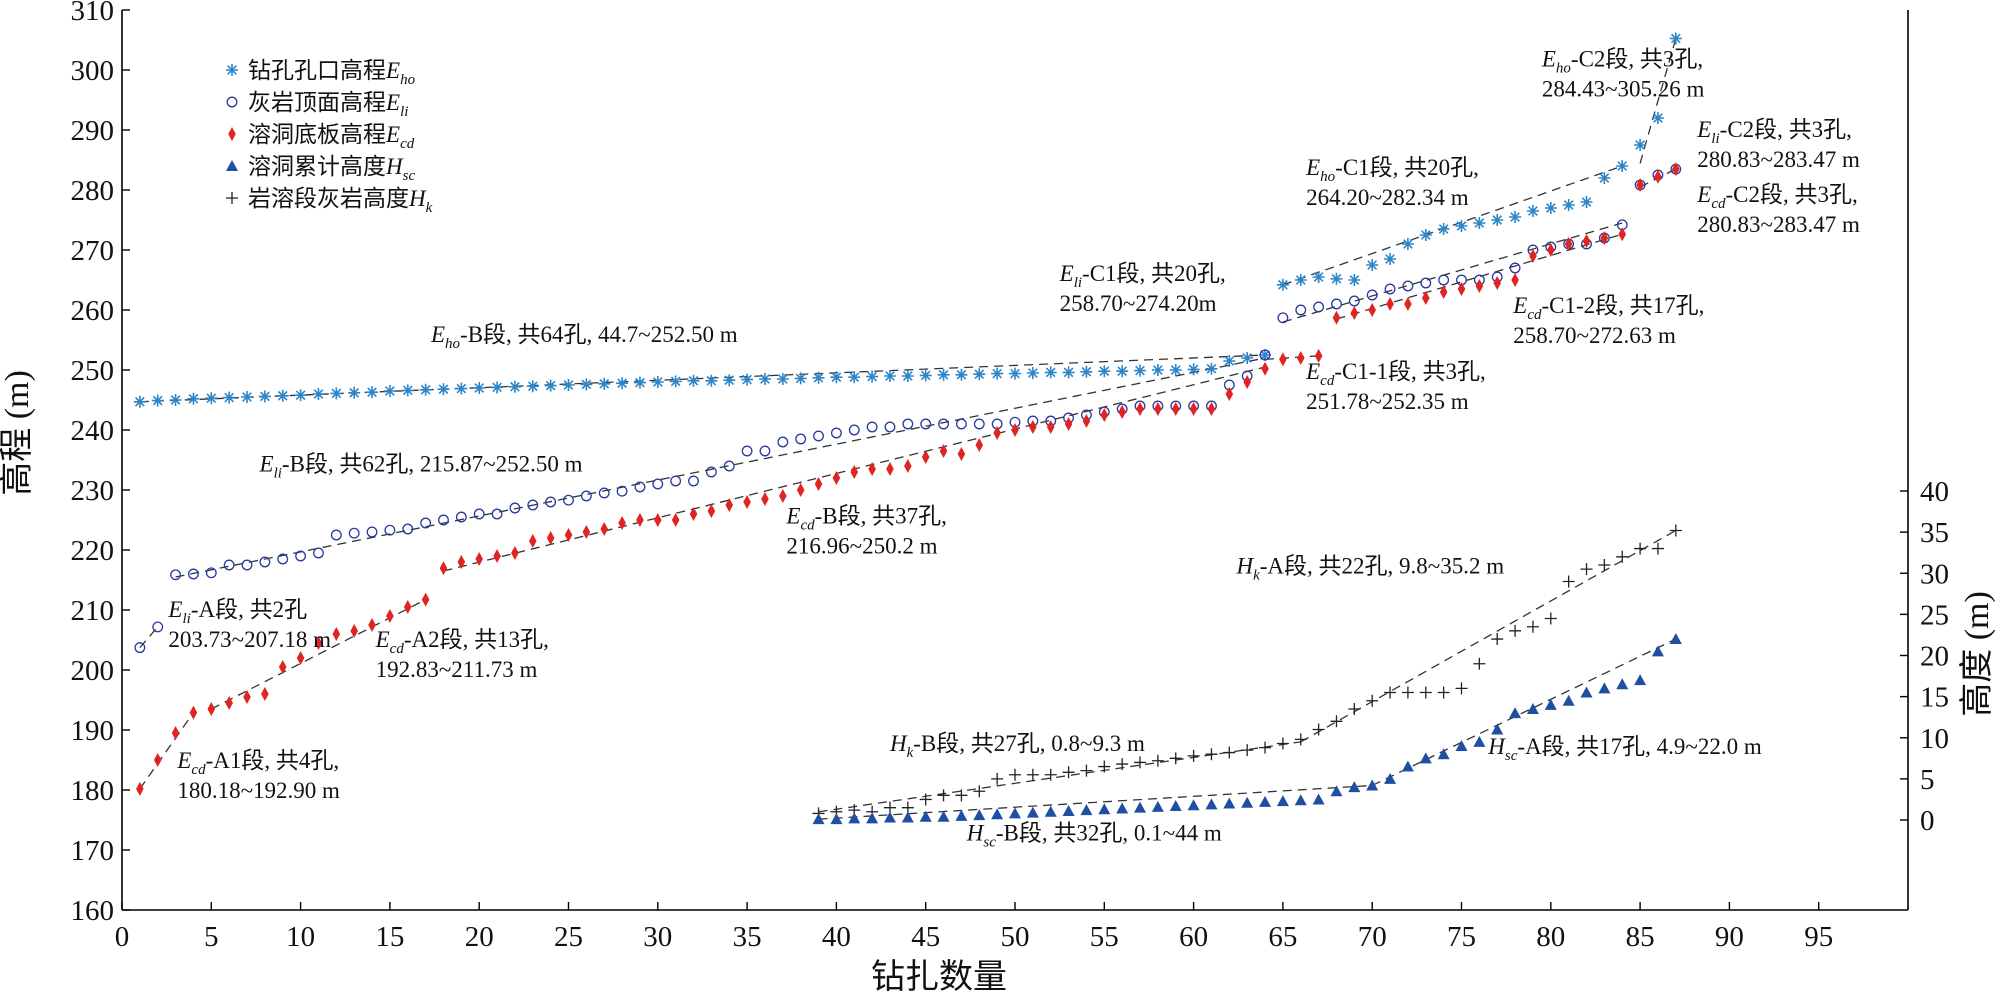 This screenshot has height=995, width=2000. Describe the element at coordinates (232, 165) in the screenshot. I see `legend-marker-Hsc` at that location.